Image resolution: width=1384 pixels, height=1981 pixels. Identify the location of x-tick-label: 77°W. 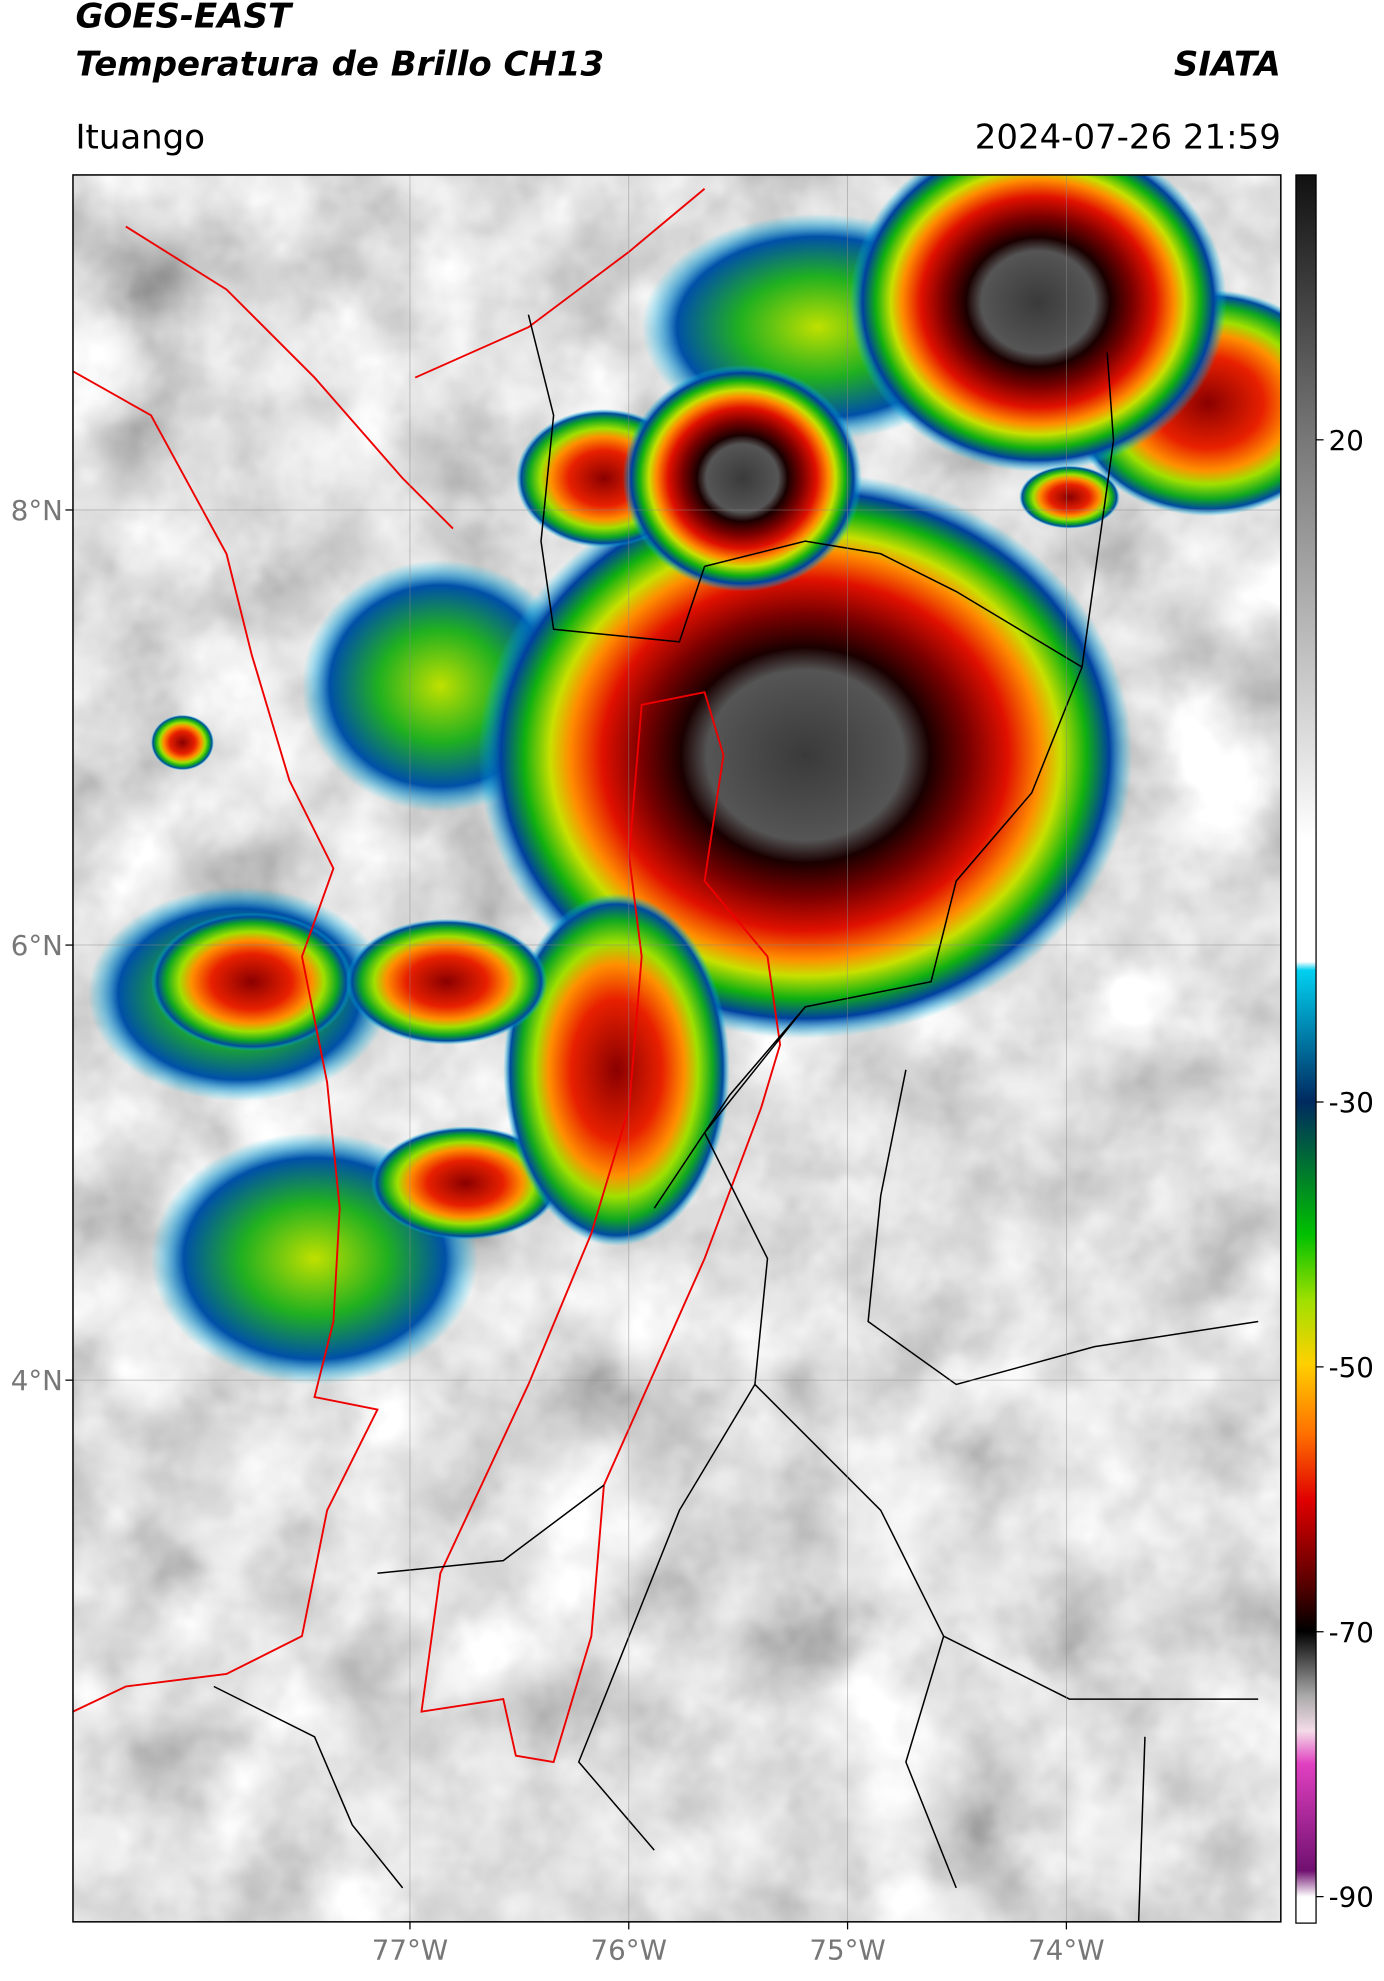
(410, 1950).